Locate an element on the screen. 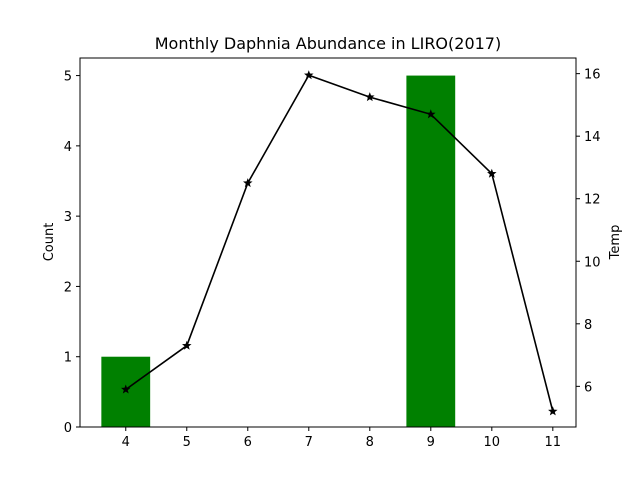  y-tick-label-left: 2 is located at coordinates (68, 287).